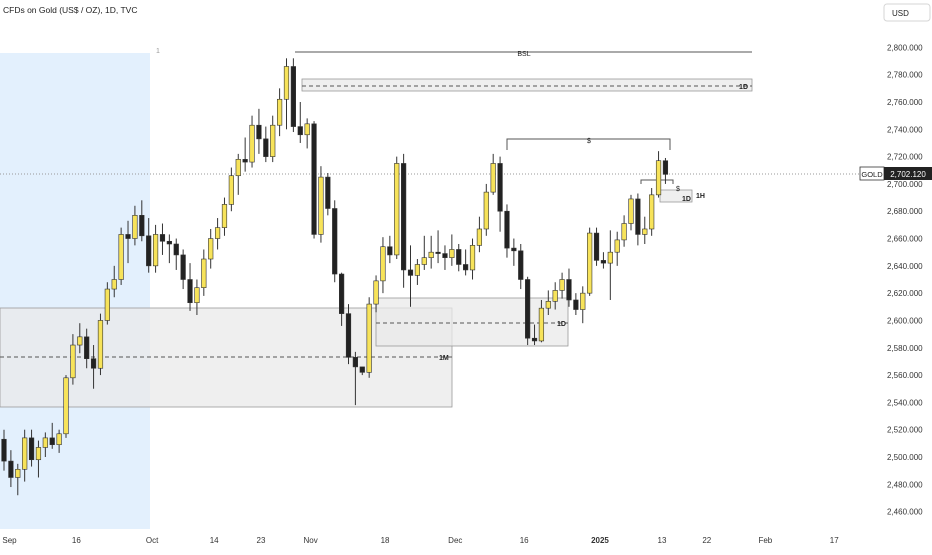 The image size is (932, 555). What do you see at coordinates (527, 85) in the screenshot?
I see `zone-1d-top` at bounding box center [527, 85].